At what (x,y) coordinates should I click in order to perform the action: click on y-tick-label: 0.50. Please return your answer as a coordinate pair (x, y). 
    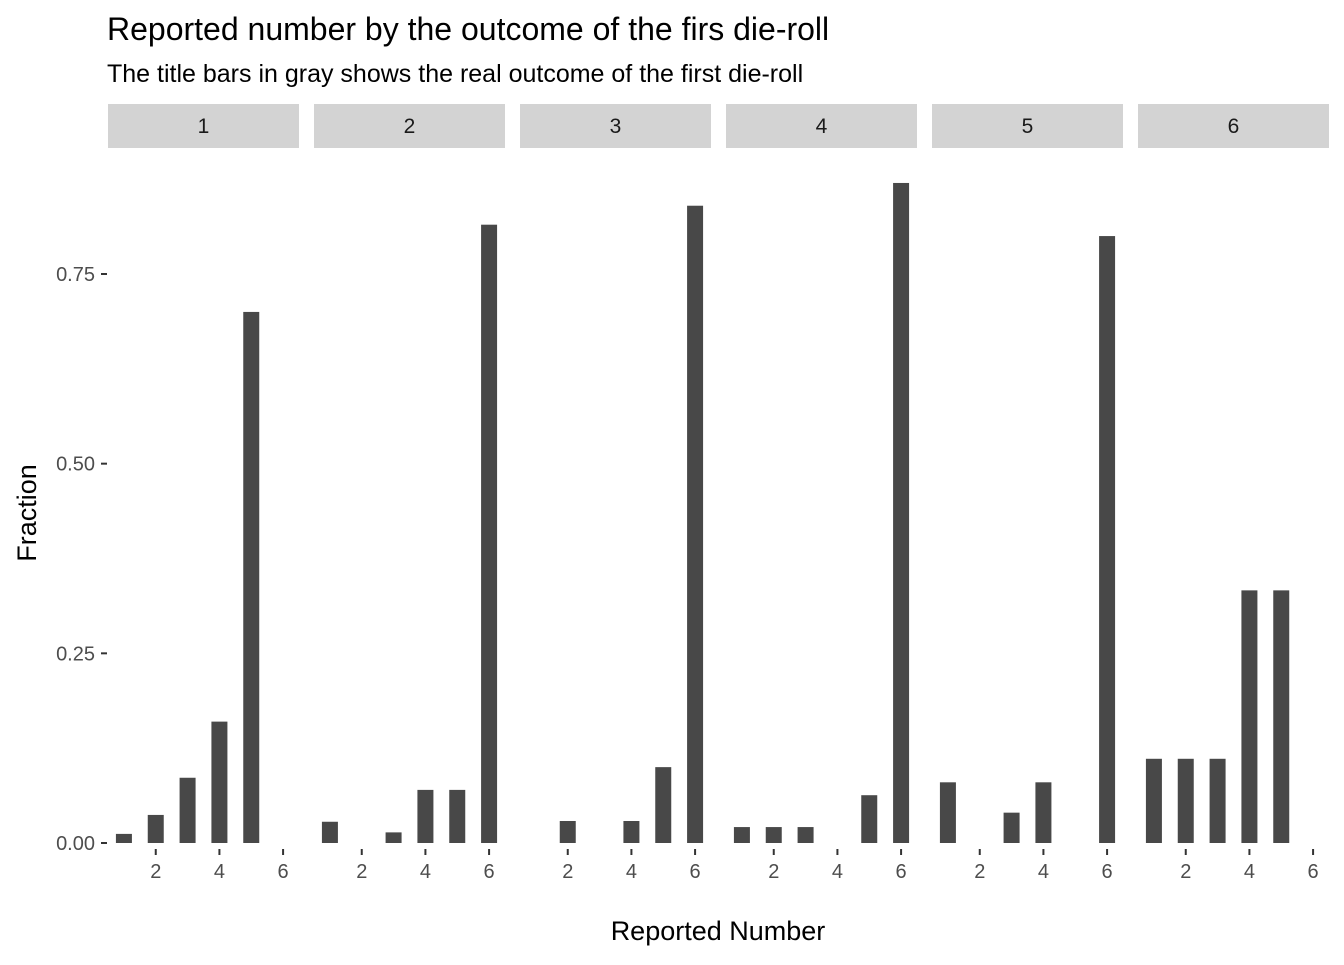
    Looking at the image, I should click on (75, 465).